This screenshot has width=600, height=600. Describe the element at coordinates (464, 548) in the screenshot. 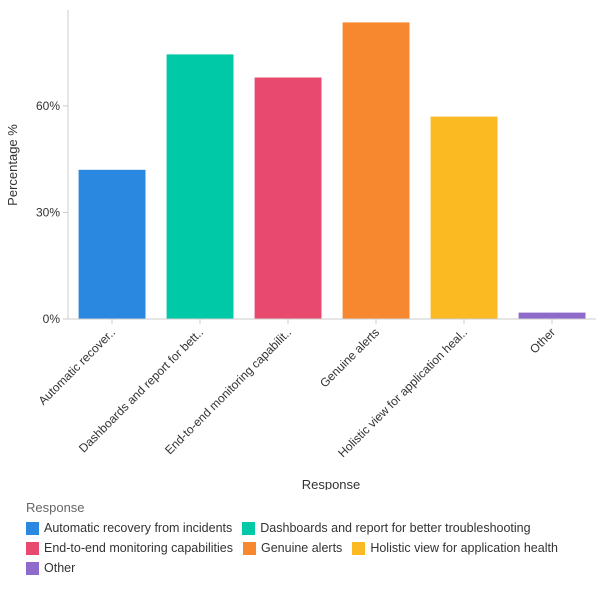

I see `legend-label: Holistic view for application health` at that location.